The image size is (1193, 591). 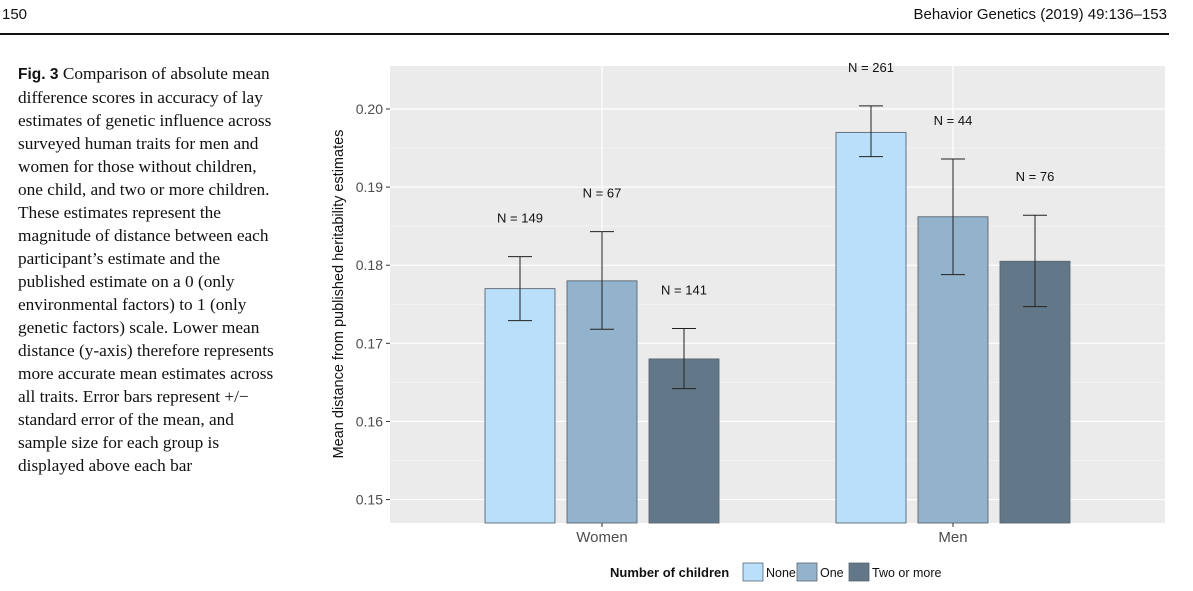 What do you see at coordinates (369, 343) in the screenshot?
I see `y-tick-label: 0.17` at bounding box center [369, 343].